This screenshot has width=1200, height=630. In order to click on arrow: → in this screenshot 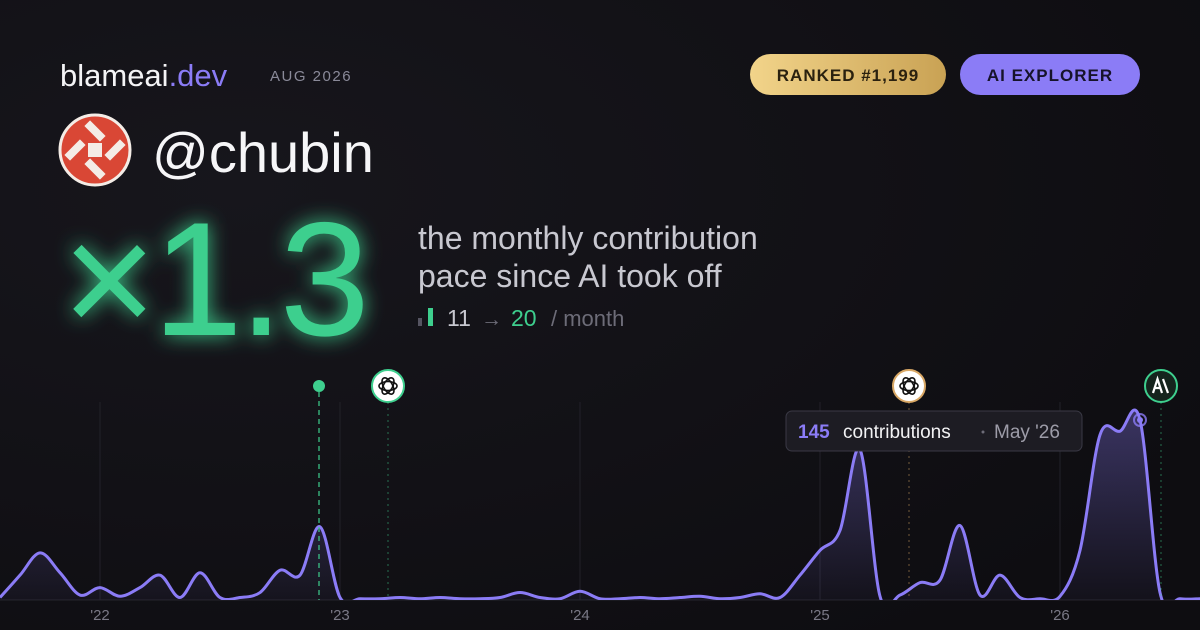, I will do `click(491, 319)`.